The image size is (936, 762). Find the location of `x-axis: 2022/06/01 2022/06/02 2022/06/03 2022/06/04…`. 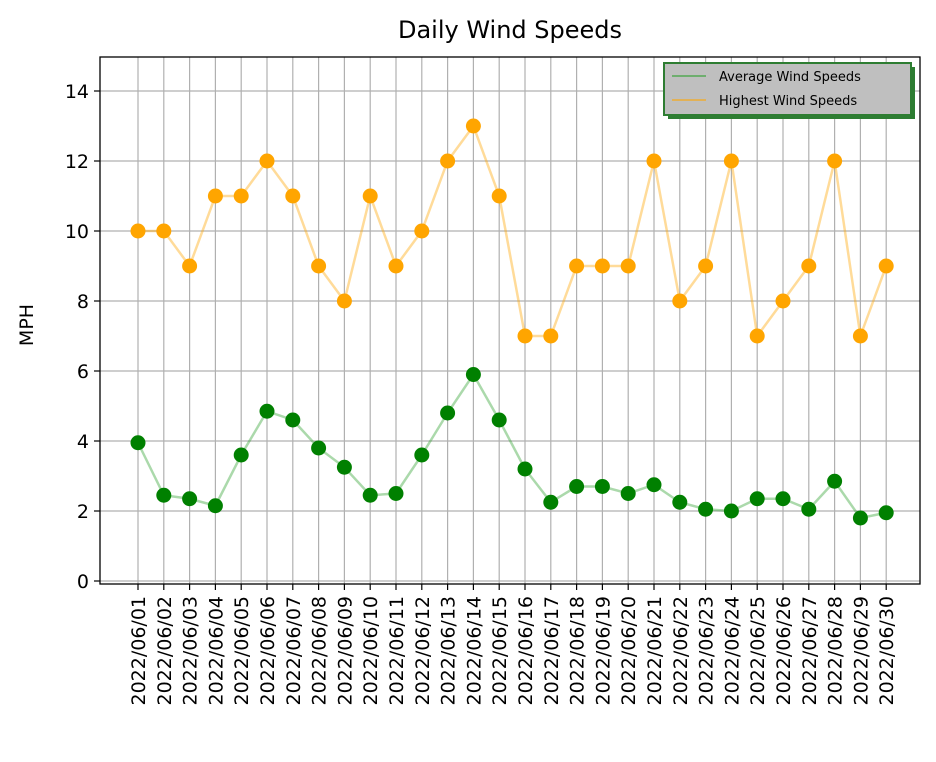

x-axis: 2022/06/01 2022/06/02 2022/06/03 2022/06/04… is located at coordinates (513, 645).